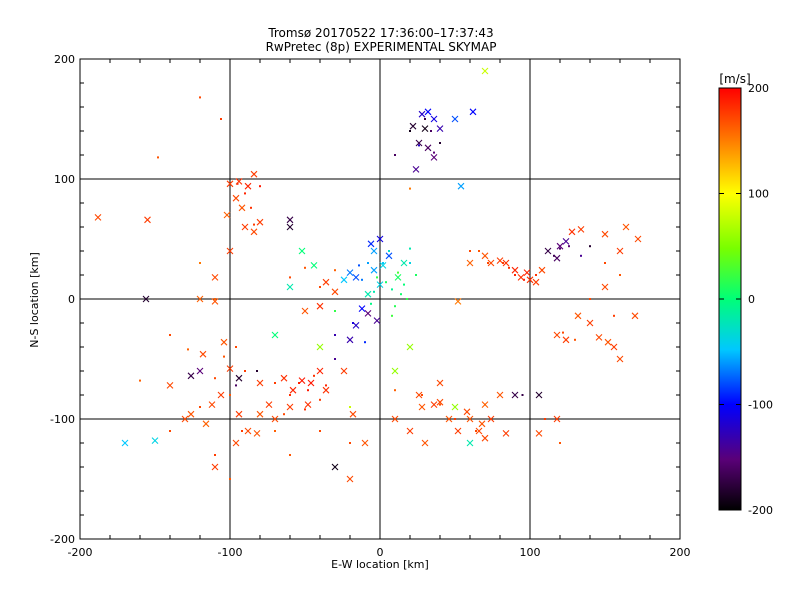 The image size is (800, 600). Describe the element at coordinates (380, 552) in the screenshot. I see `x-tick-label: 0` at that location.